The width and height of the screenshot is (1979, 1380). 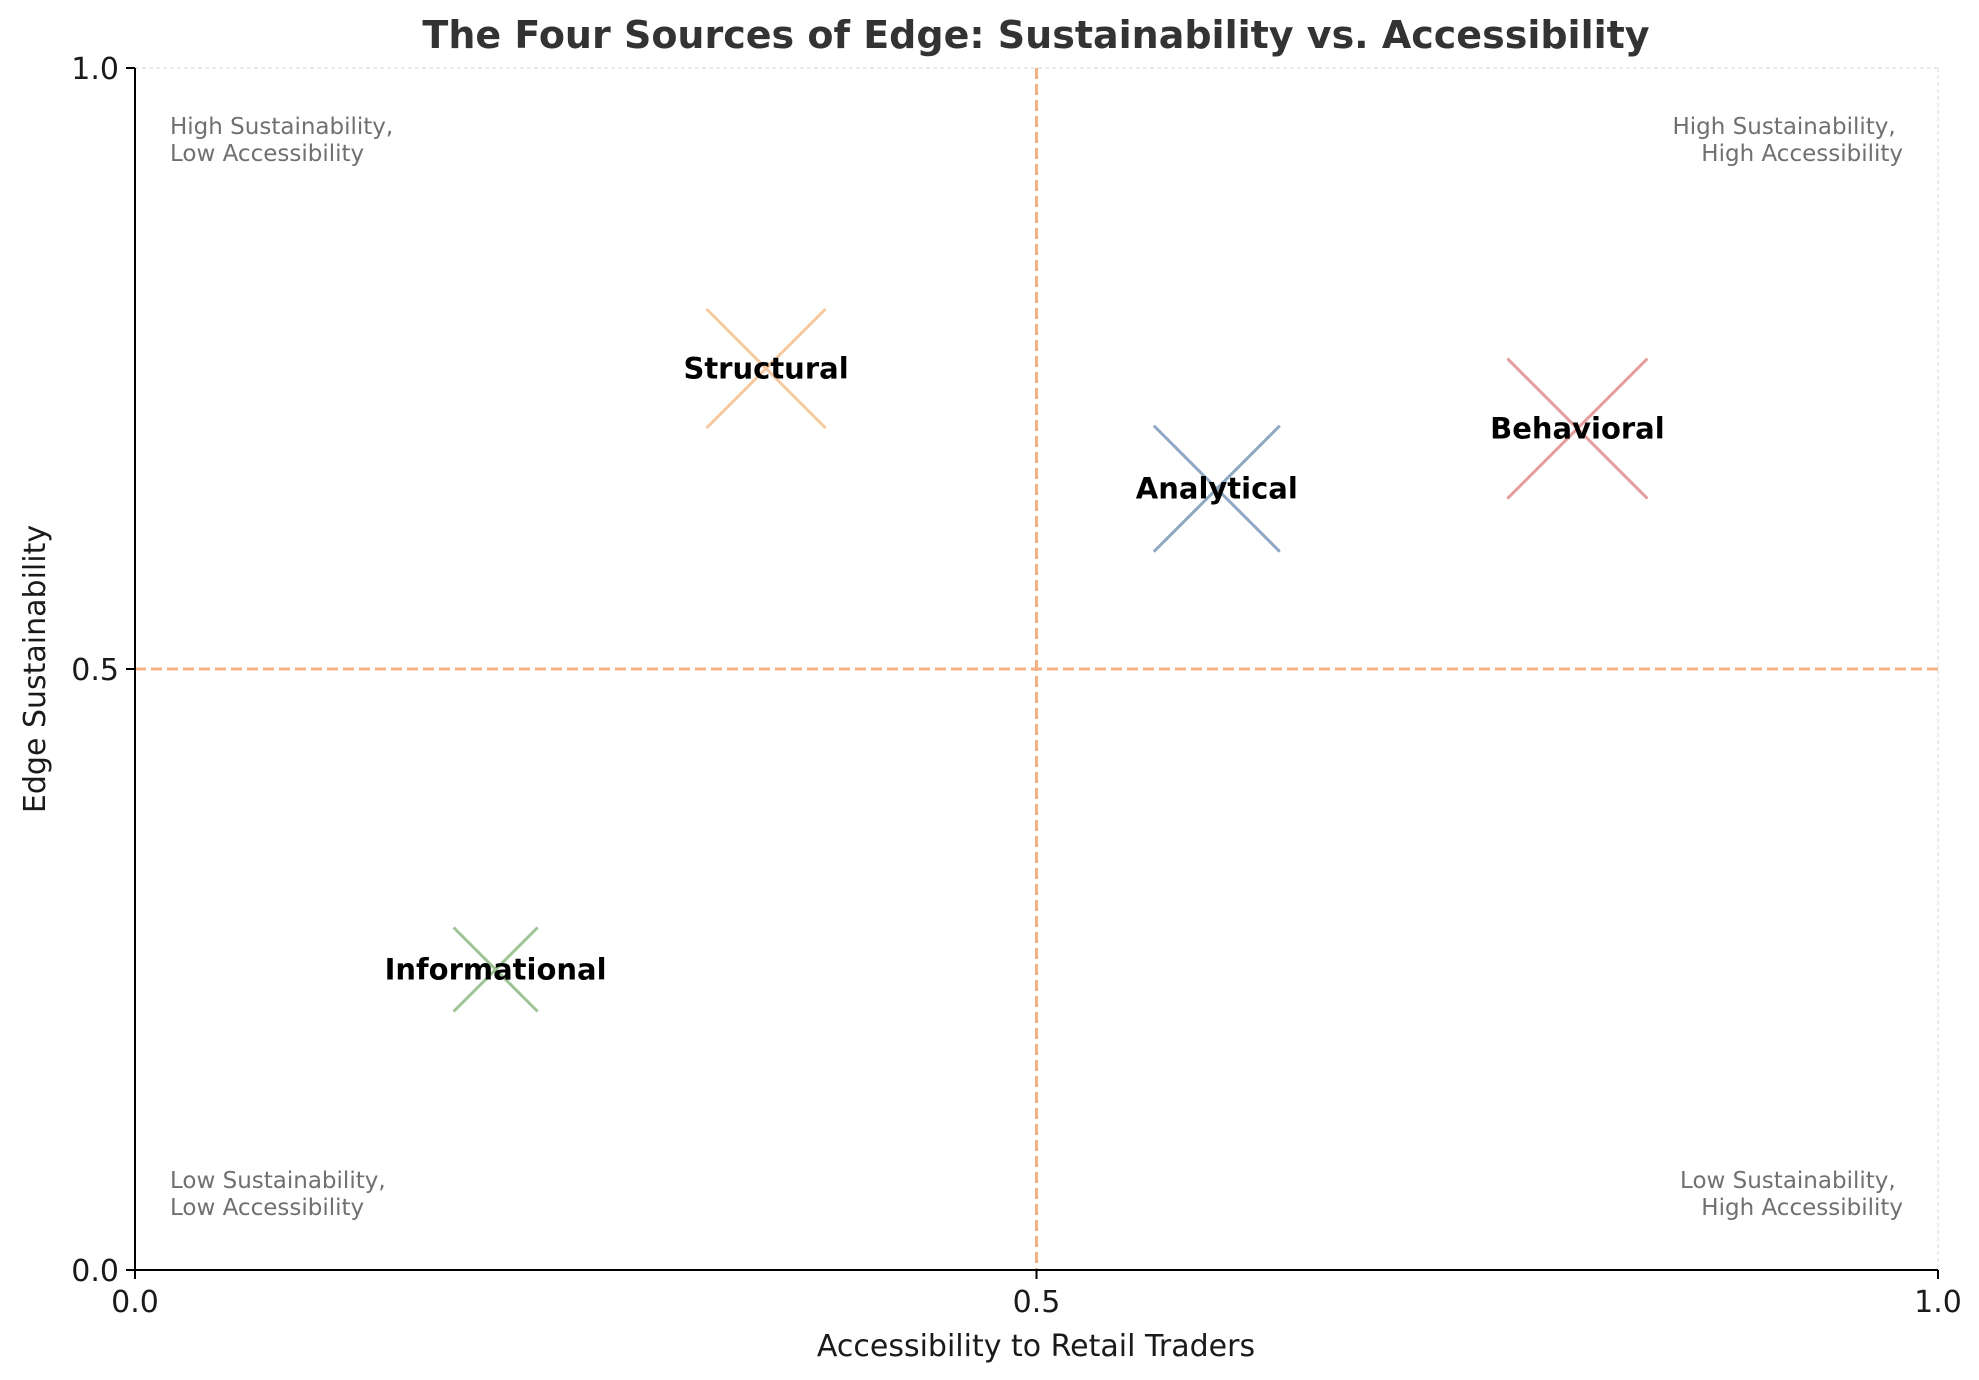 What do you see at coordinates (95, 670) in the screenshot?
I see `y-tick-label: 0.5` at bounding box center [95, 670].